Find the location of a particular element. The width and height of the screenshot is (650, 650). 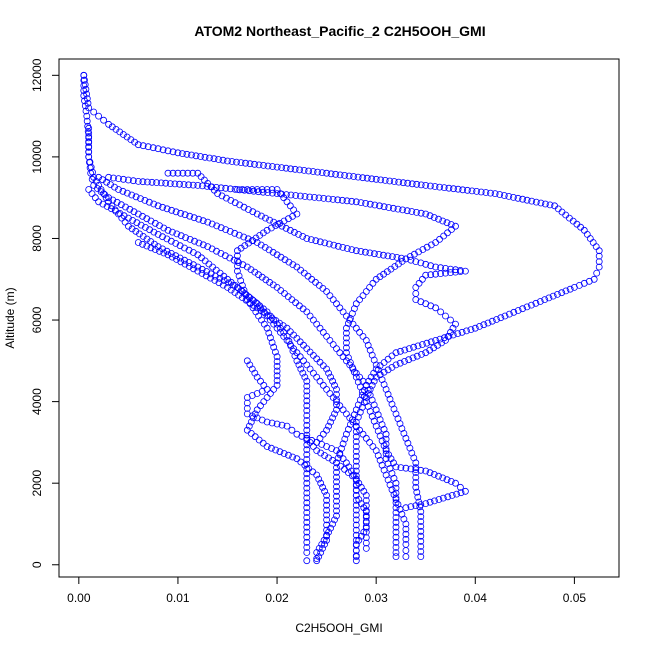

y-axis-label: Altitude (m) is located at coordinates (10, 317).